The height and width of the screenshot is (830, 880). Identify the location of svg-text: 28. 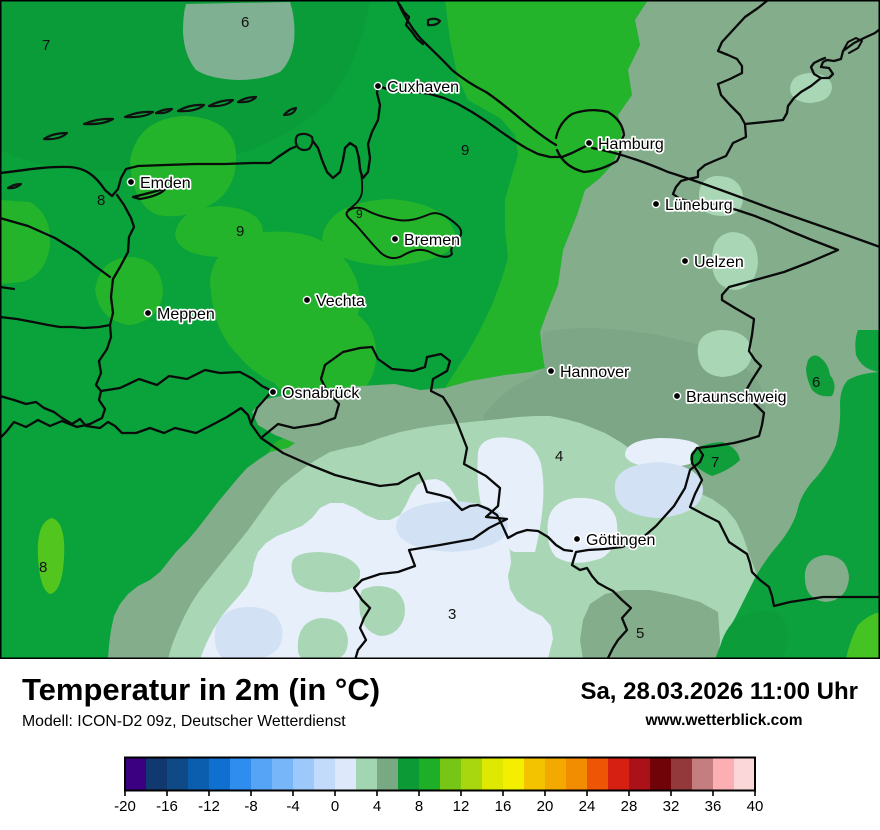
(629, 806).